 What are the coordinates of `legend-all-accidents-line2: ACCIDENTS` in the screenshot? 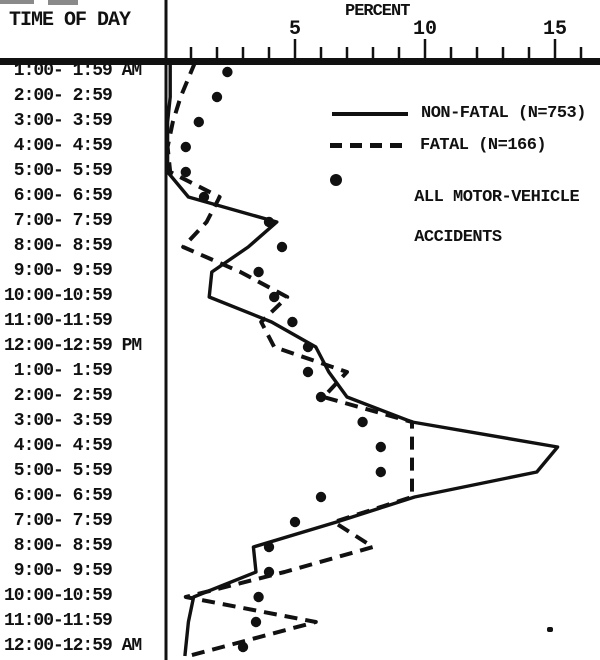 It's located at (458, 237).